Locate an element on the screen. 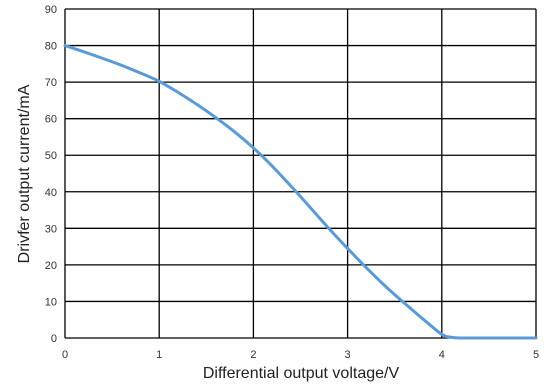 The width and height of the screenshot is (555, 384). y-tick-label: 50 is located at coordinates (51, 156).